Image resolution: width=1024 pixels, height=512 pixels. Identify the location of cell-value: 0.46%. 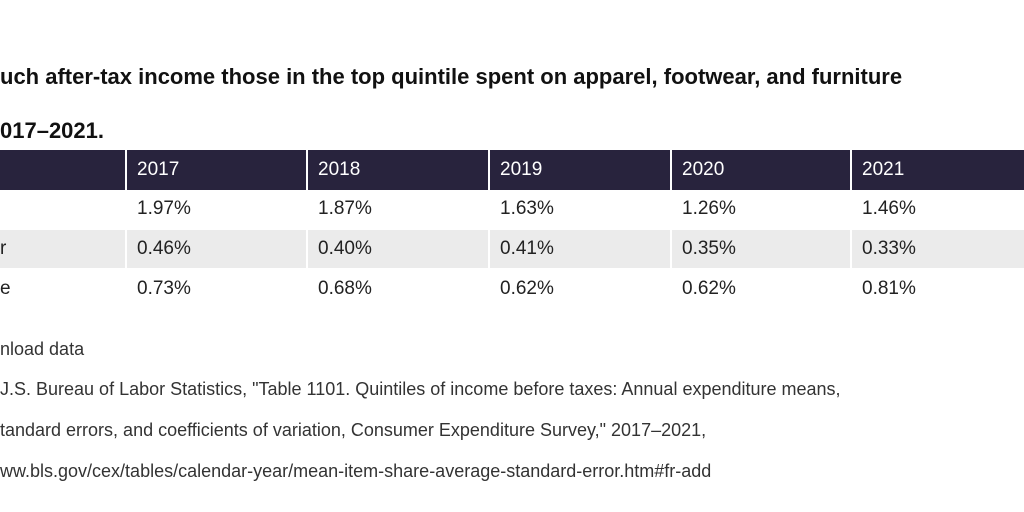
(164, 248).